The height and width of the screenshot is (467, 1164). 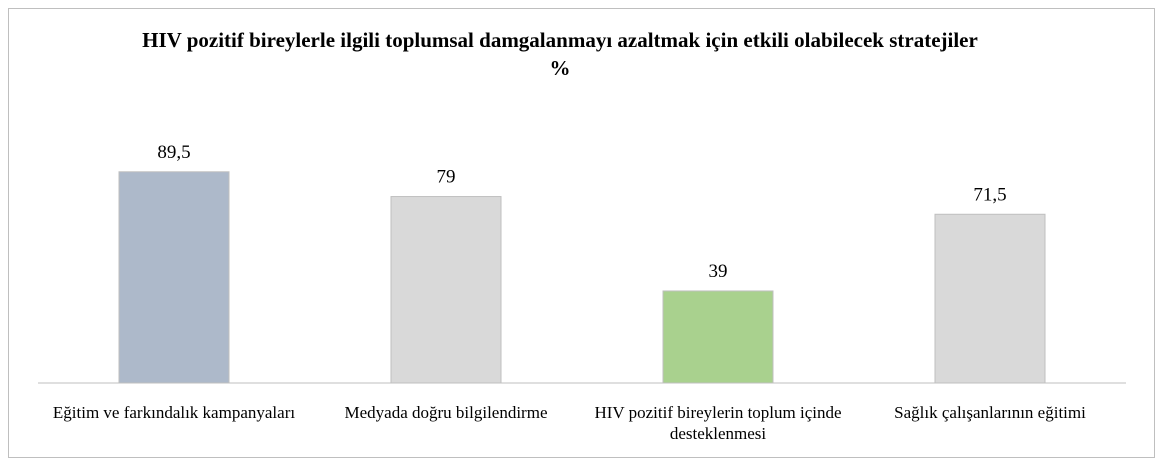 What do you see at coordinates (990, 412) in the screenshot?
I see `x-tick-label: Sağlık çalışanlarının eğitimi` at bounding box center [990, 412].